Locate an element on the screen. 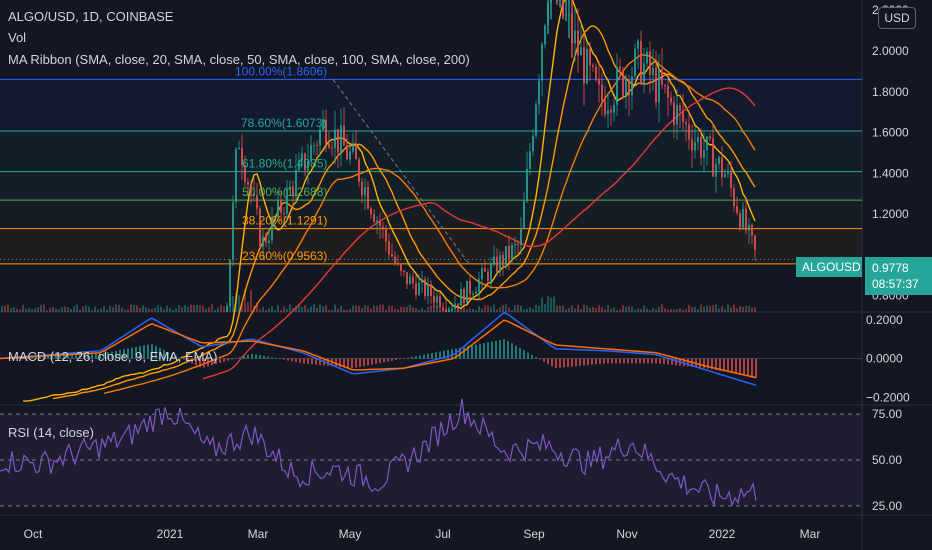  volume-bars is located at coordinates (378, 300).